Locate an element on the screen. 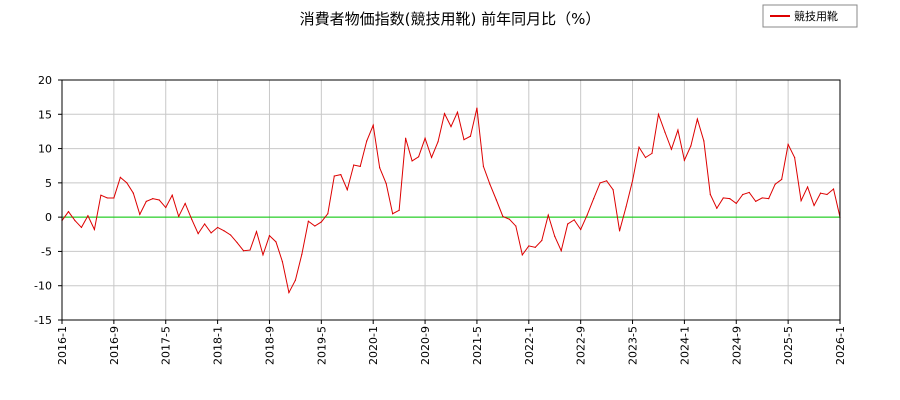 This screenshot has height=400, width=900. x-tick-label: 2016-9 is located at coordinates (114, 345).